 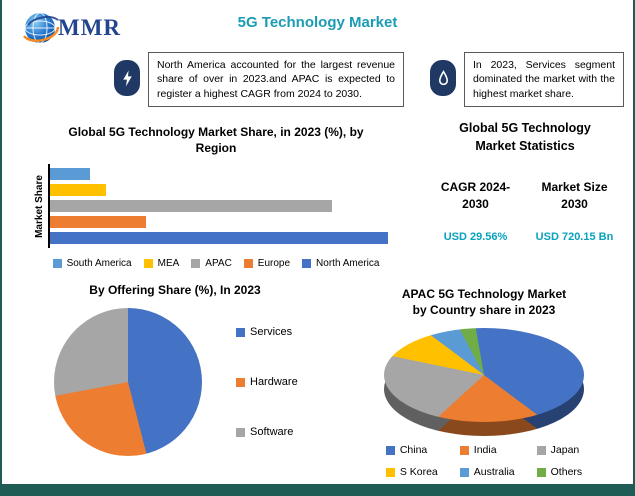 What do you see at coordinates (464, 450) in the screenshot?
I see `legend-swatch-india` at bounding box center [464, 450].